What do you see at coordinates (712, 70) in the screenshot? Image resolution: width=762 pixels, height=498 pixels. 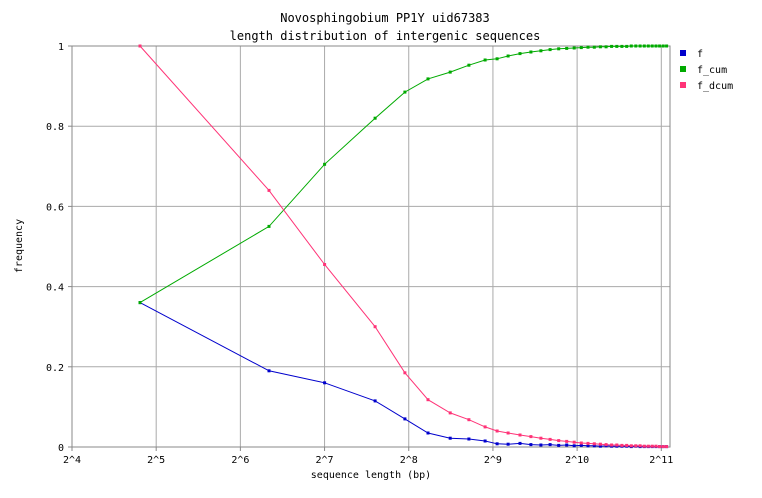 I see `legend-label-f_cum: f_cum` at bounding box center [712, 70].